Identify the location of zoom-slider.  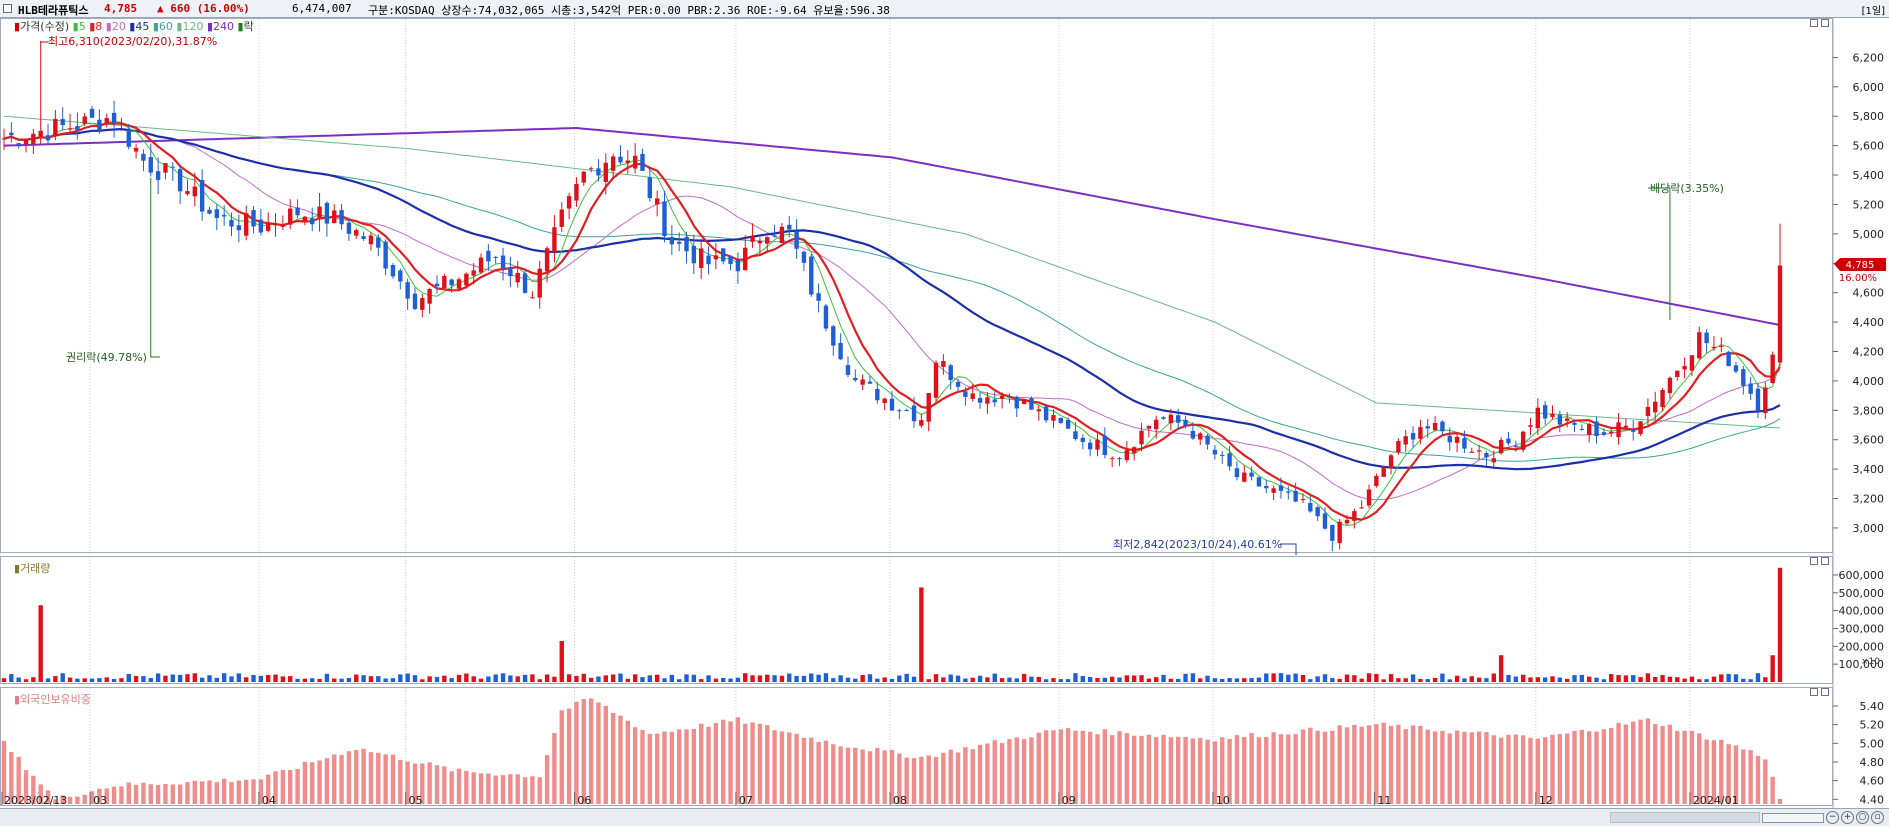
(1793, 818).